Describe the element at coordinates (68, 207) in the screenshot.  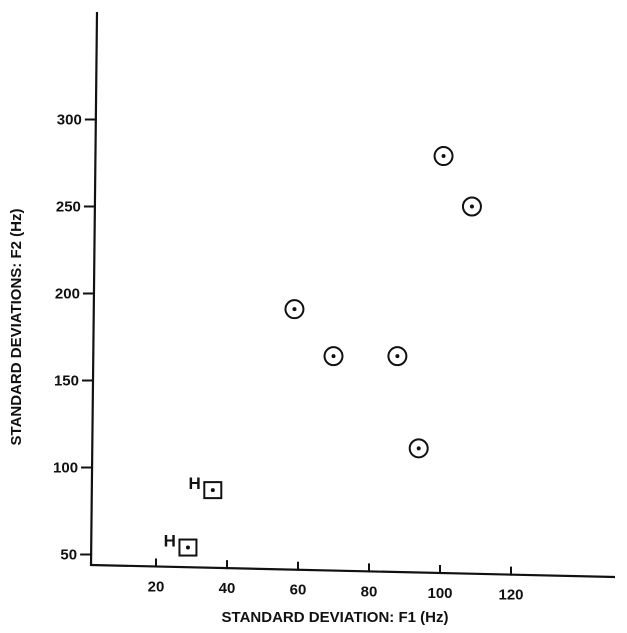
I see `y-tick-label: 250` at that location.